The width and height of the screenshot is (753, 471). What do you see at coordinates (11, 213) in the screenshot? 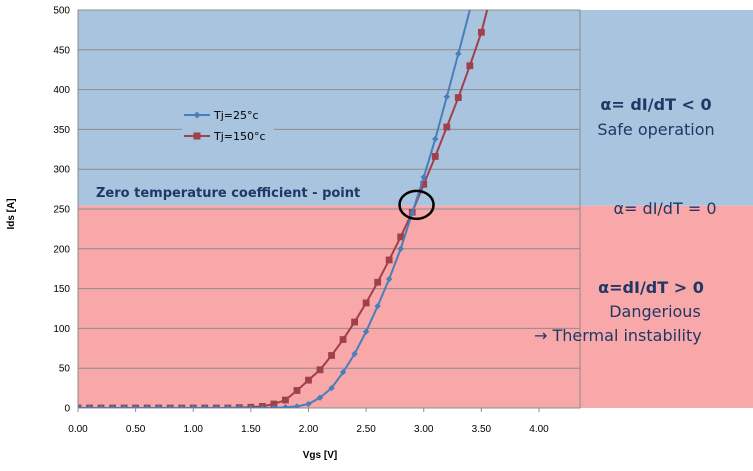
I see `y-axis-label: Ids [A]` at bounding box center [11, 213].